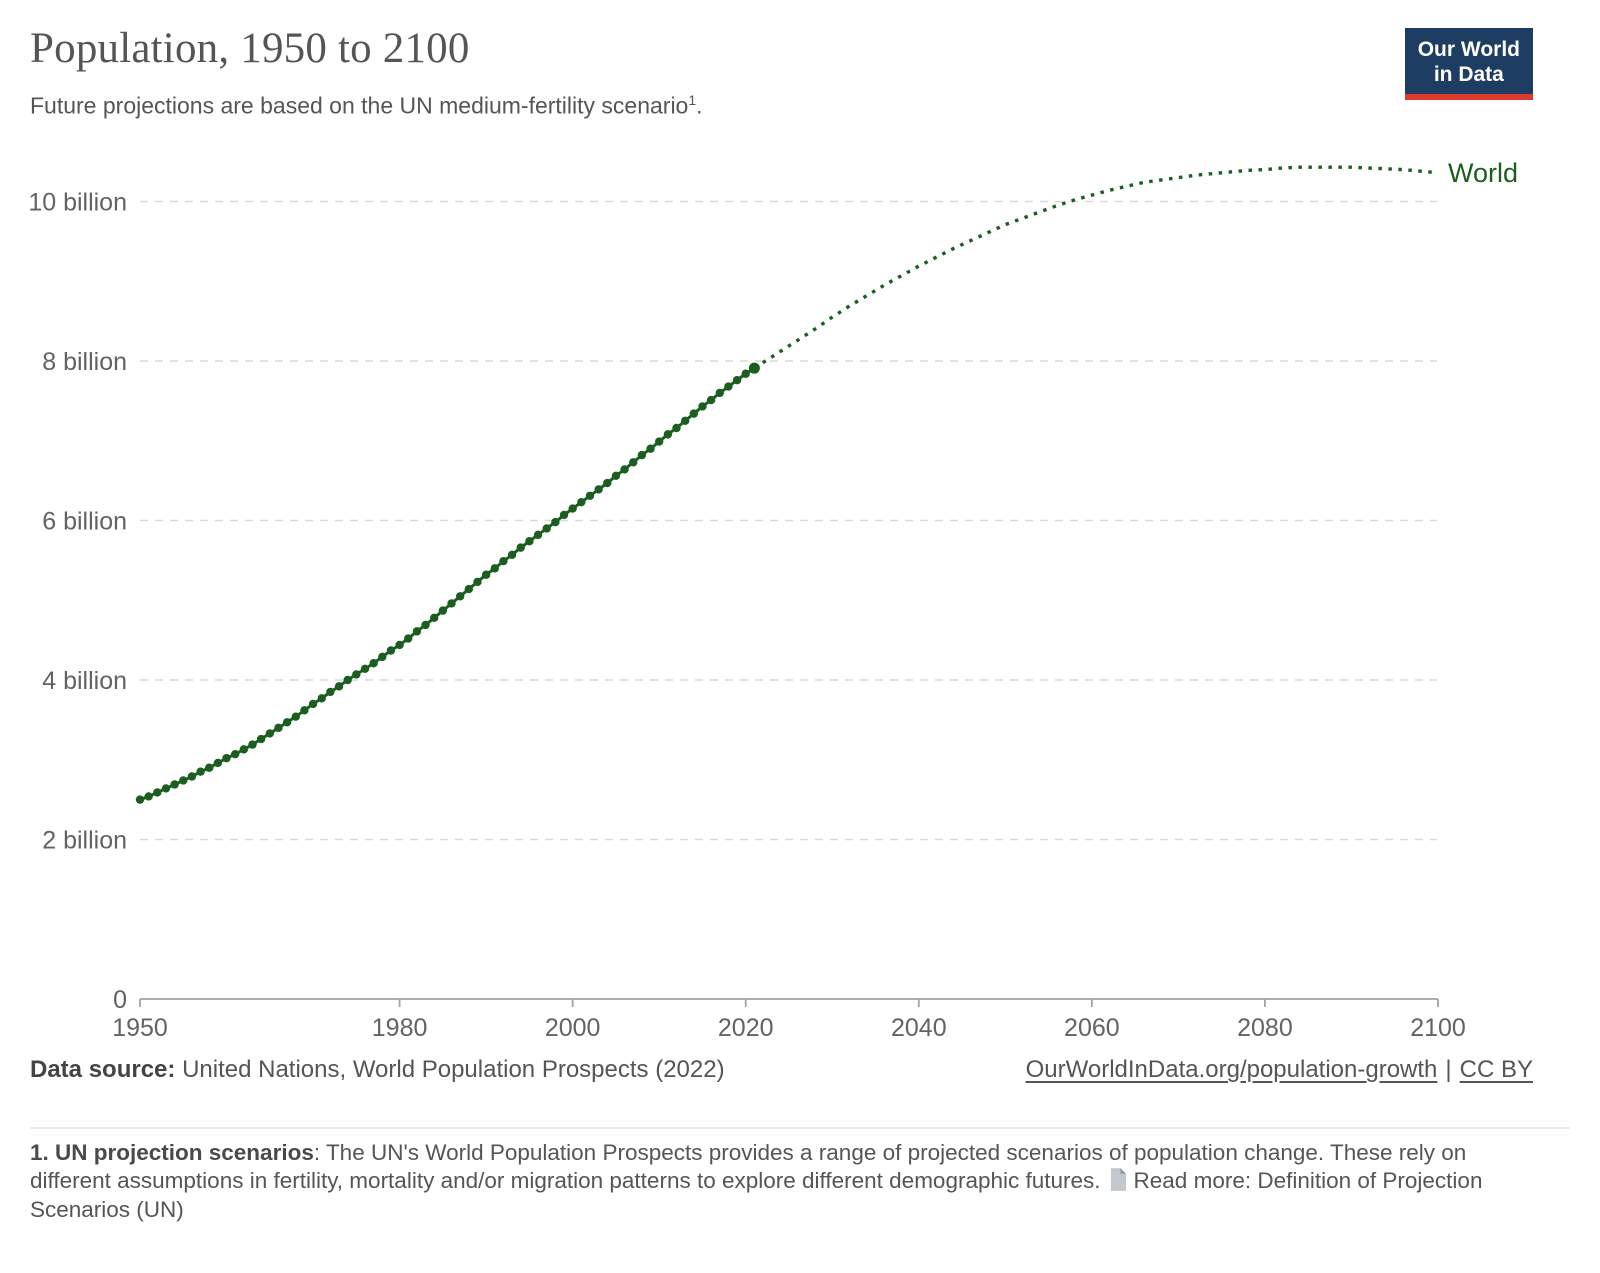  I want to click on y-tick-label: 8 billion, so click(84, 362).